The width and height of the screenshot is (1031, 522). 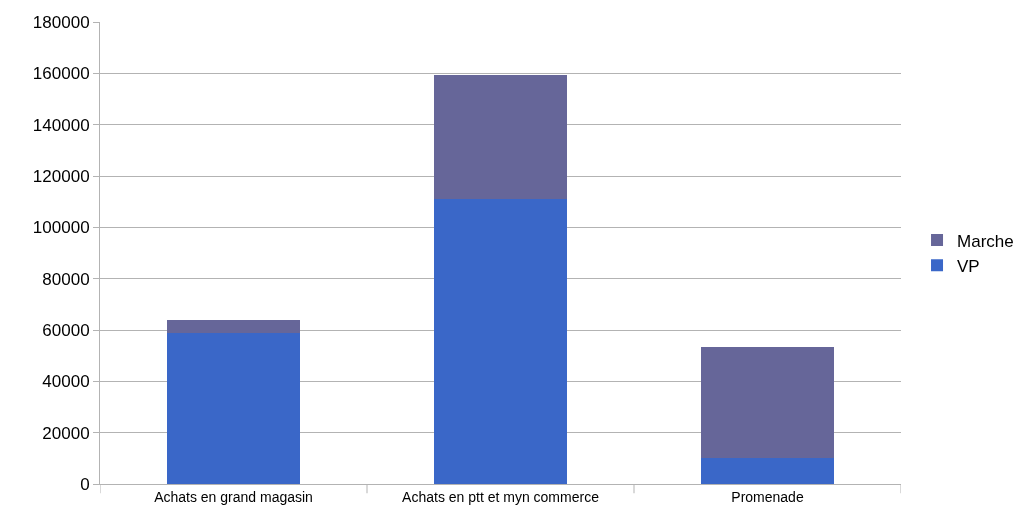 What do you see at coordinates (501, 496) in the screenshot?
I see `x-tick-label: Achats en ptt et myn commerce` at bounding box center [501, 496].